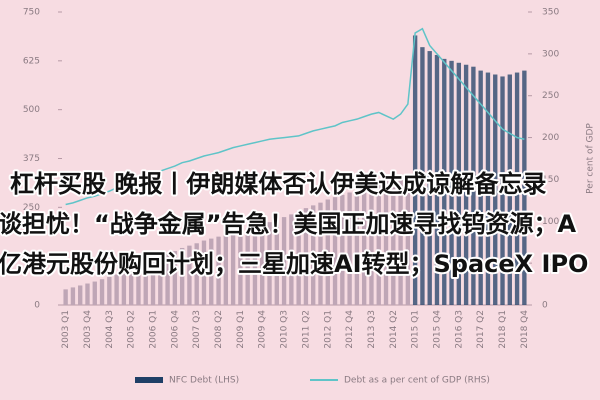 The image size is (600, 400). I want to click on x-tick-label: 2009 Q4, so click(263, 329).